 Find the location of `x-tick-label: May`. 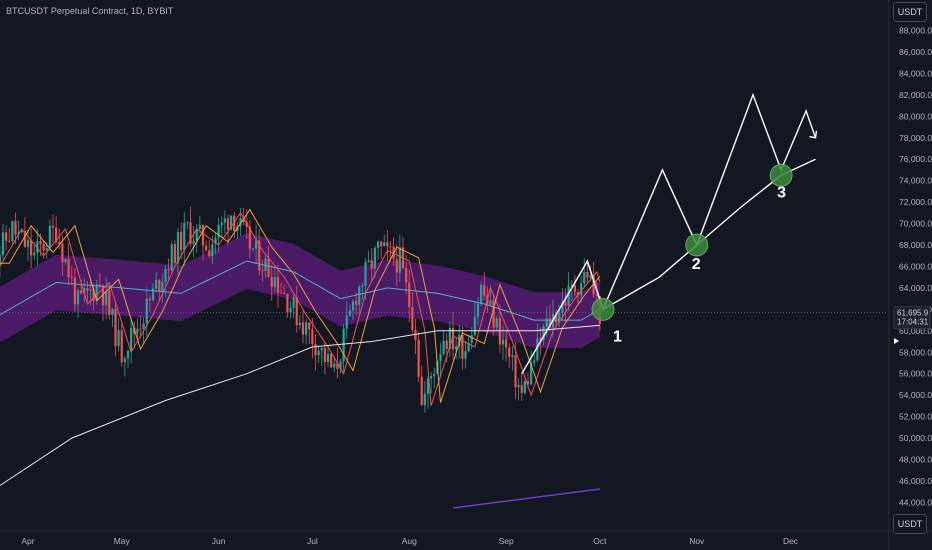

x-tick-label: May is located at coordinates (122, 541).